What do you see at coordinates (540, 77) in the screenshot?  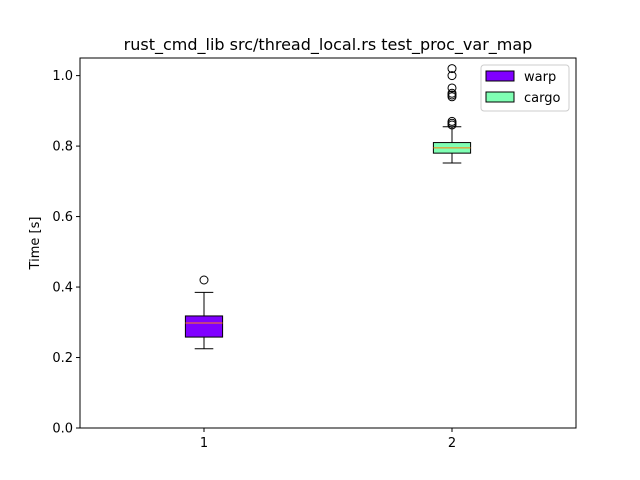 I see `legend-label-warp: warp` at bounding box center [540, 77].